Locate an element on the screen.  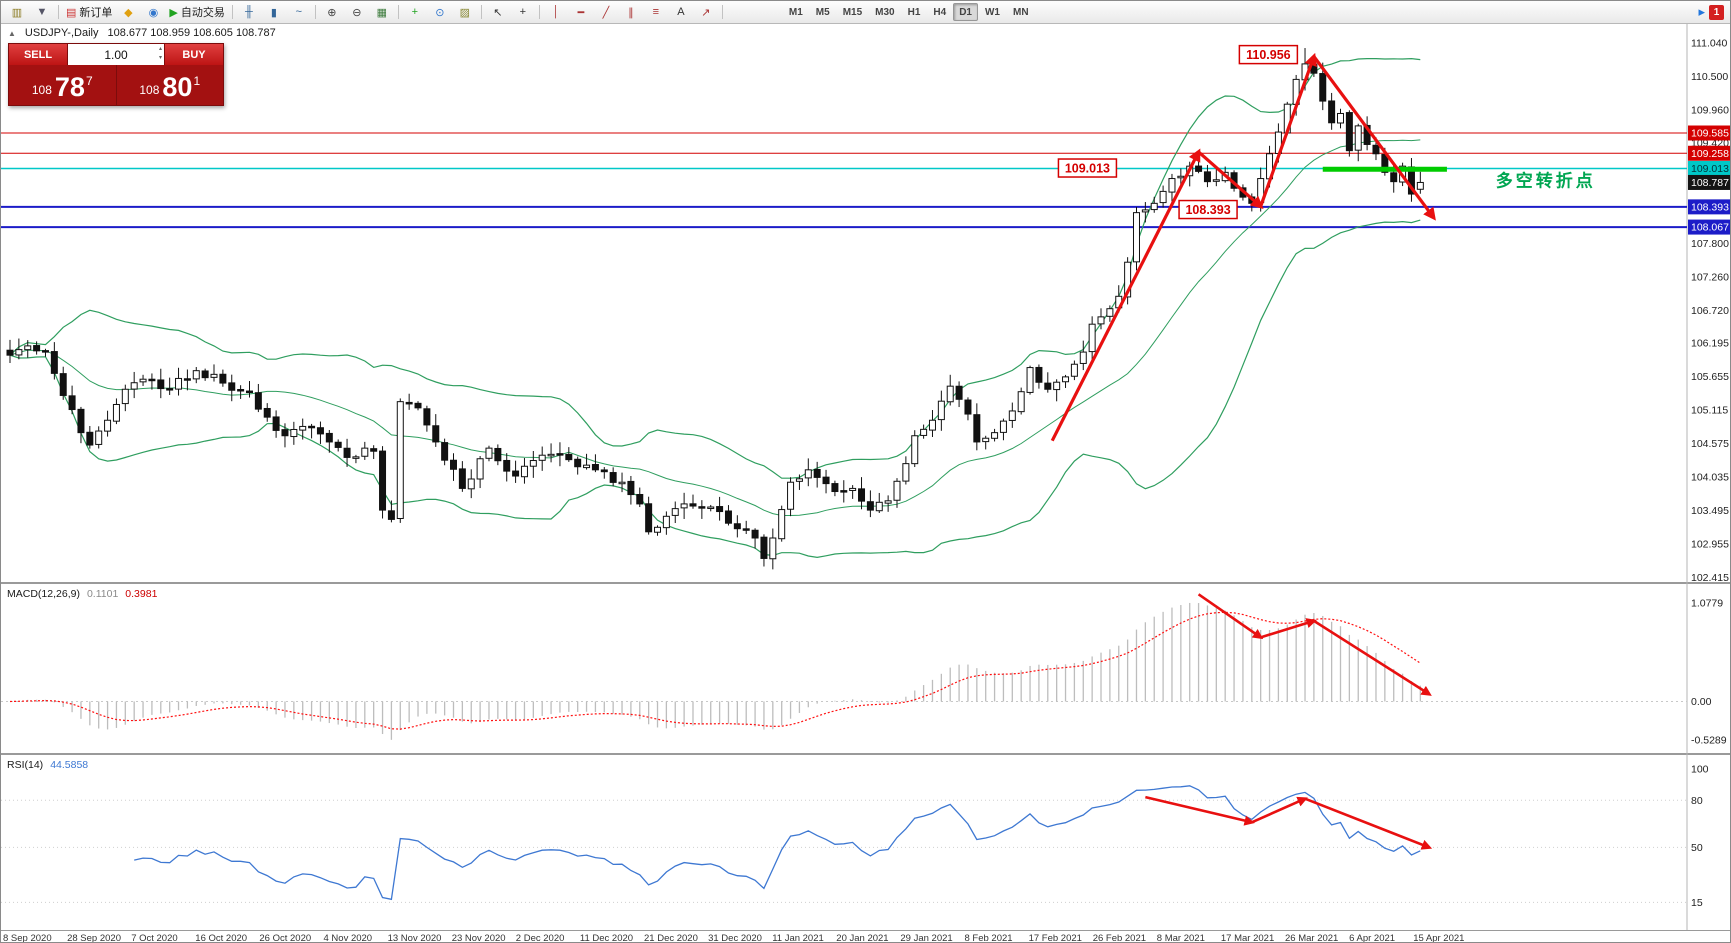
price-tag-text: 109.013 is located at coordinates (1087, 169).